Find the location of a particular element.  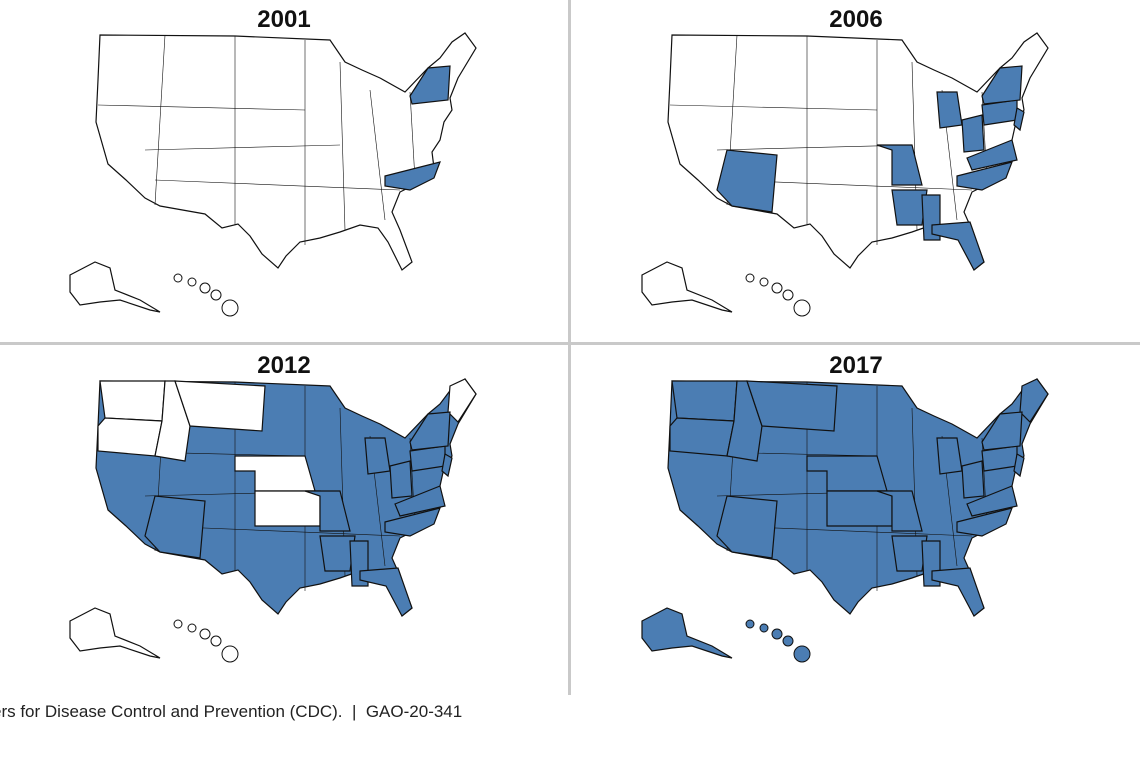

panel-divider-vertical is located at coordinates (569, 347).